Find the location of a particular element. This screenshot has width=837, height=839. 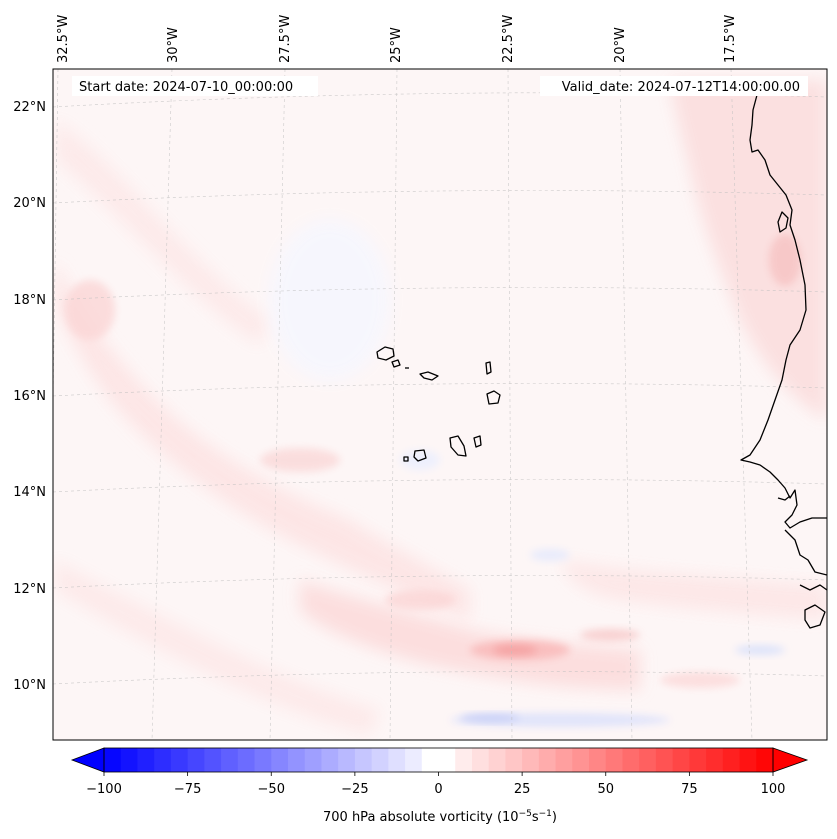

island-sao-vicente is located at coordinates (396, 363).